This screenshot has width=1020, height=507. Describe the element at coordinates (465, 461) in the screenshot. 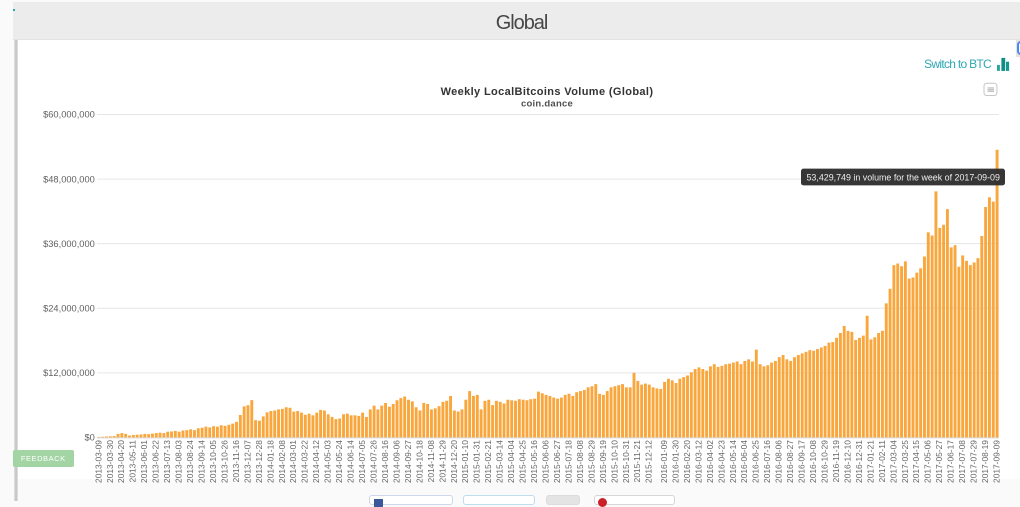

I see `svg-text: 2015-01-10` at that location.